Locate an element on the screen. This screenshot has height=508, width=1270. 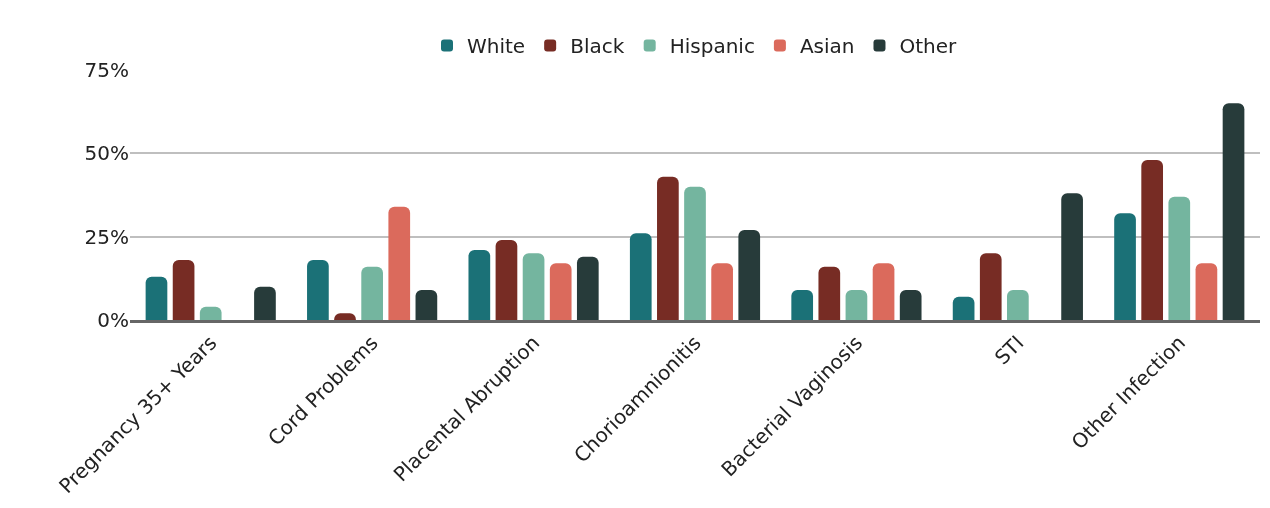
legend-label: Asian is located at coordinates (827, 46).